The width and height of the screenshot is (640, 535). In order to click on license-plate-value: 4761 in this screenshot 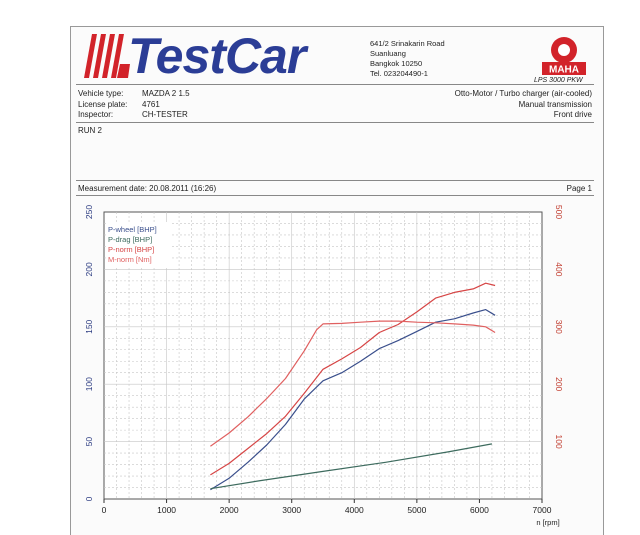, I will do `click(151, 104)`.